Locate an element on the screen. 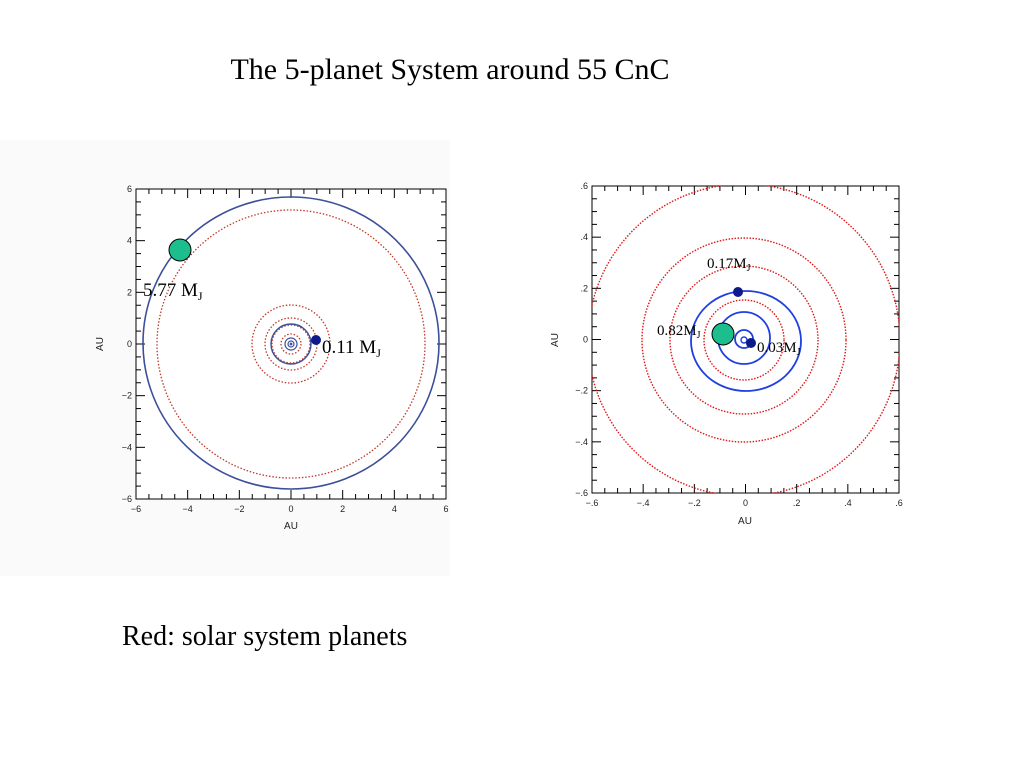  orbit-55cnc-b is located at coordinates (291, 344).